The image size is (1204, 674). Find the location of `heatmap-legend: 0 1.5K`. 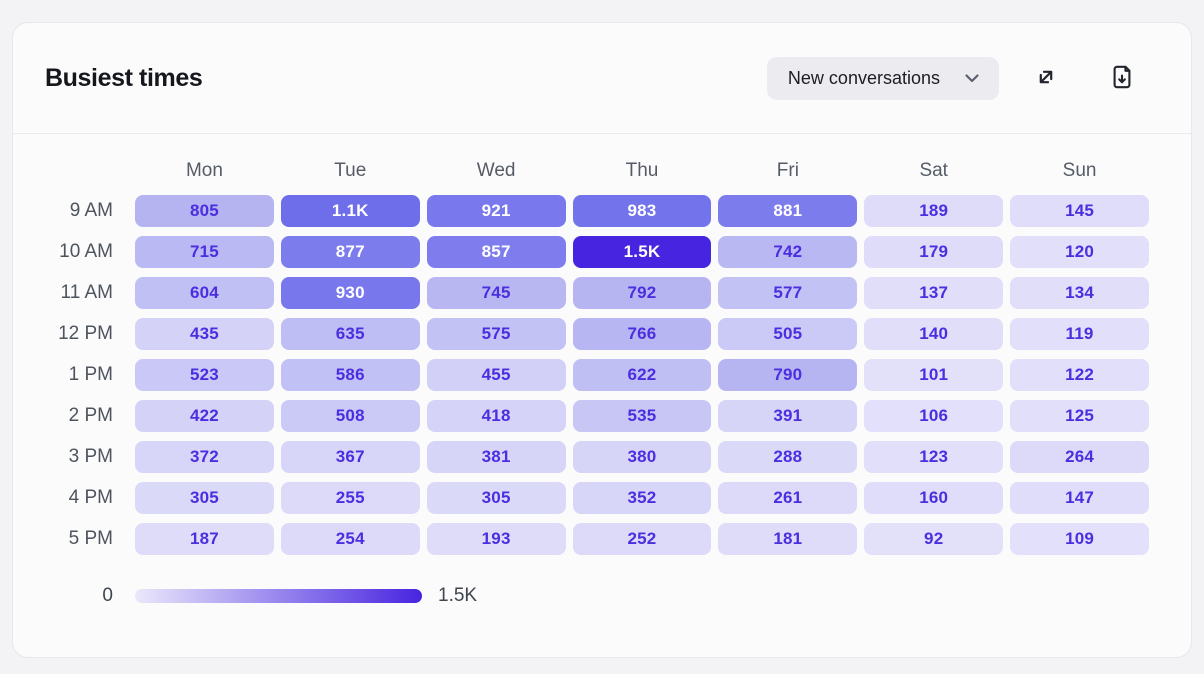

heatmap-legend: 0 1.5K is located at coordinates (596, 596).